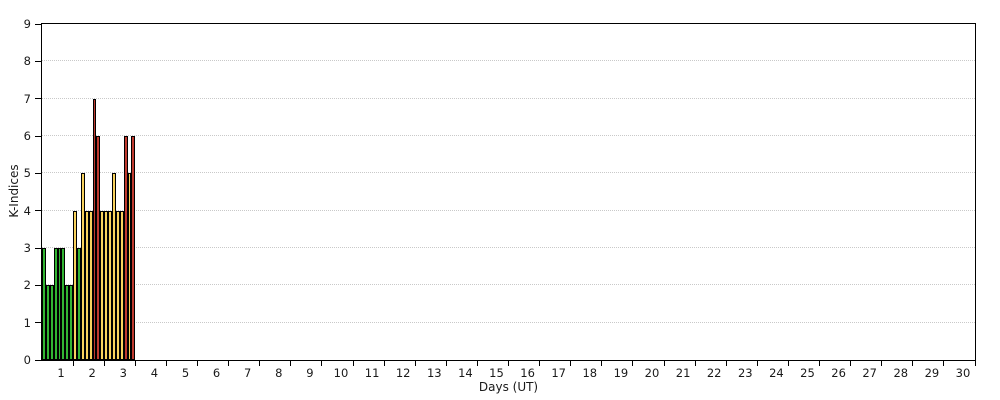 The height and width of the screenshot is (400, 1000). What do you see at coordinates (123, 373) in the screenshot?
I see `x-tick-label-3: 3` at bounding box center [123, 373].